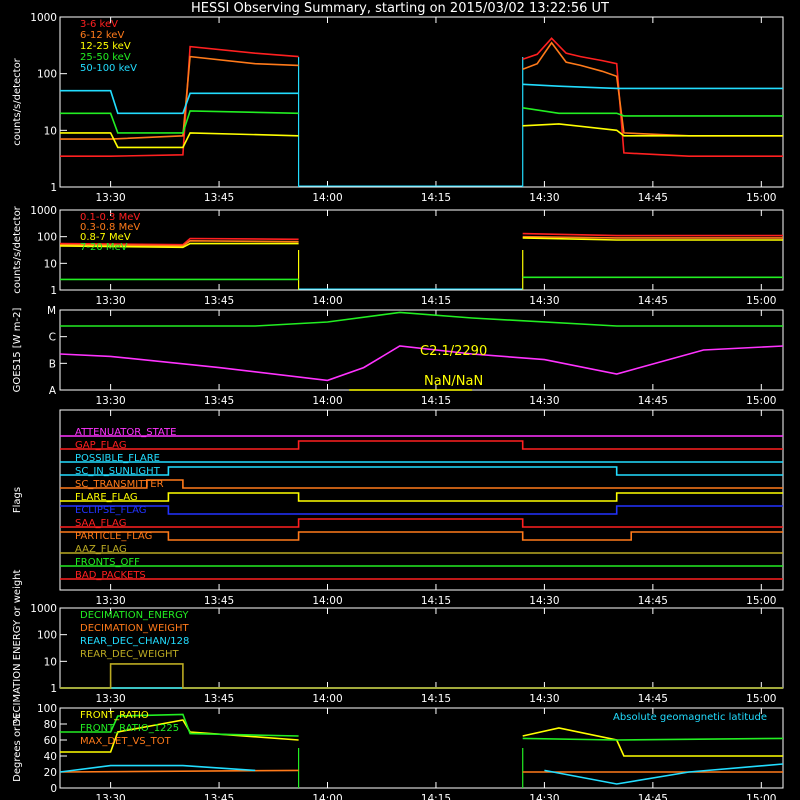 Image resolution: width=800 pixels, height=800 pixels. Describe the element at coordinates (421, 250) in the screenshot. I see `panel-highenergy-frame` at that location.